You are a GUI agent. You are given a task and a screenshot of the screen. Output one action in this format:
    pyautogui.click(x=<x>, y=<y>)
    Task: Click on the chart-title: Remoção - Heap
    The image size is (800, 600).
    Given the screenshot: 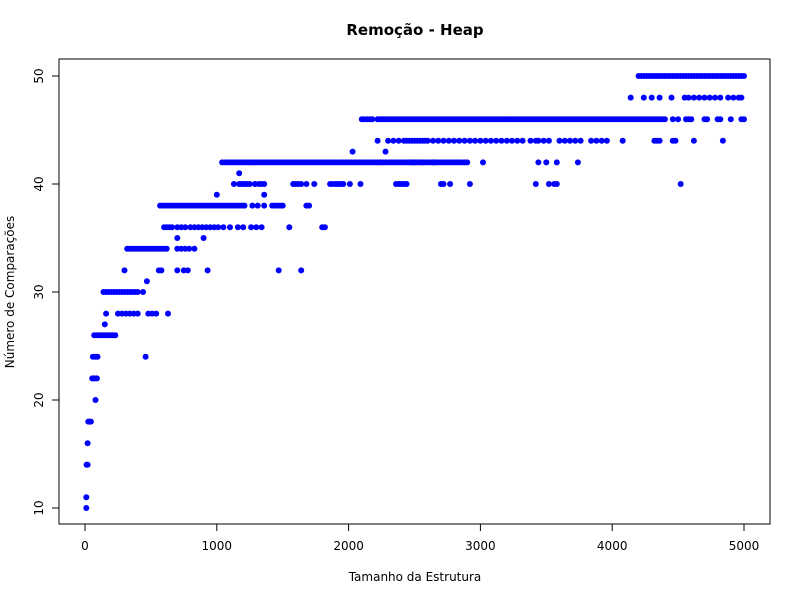 What is the action you would take?
    pyautogui.click(x=414, y=30)
    